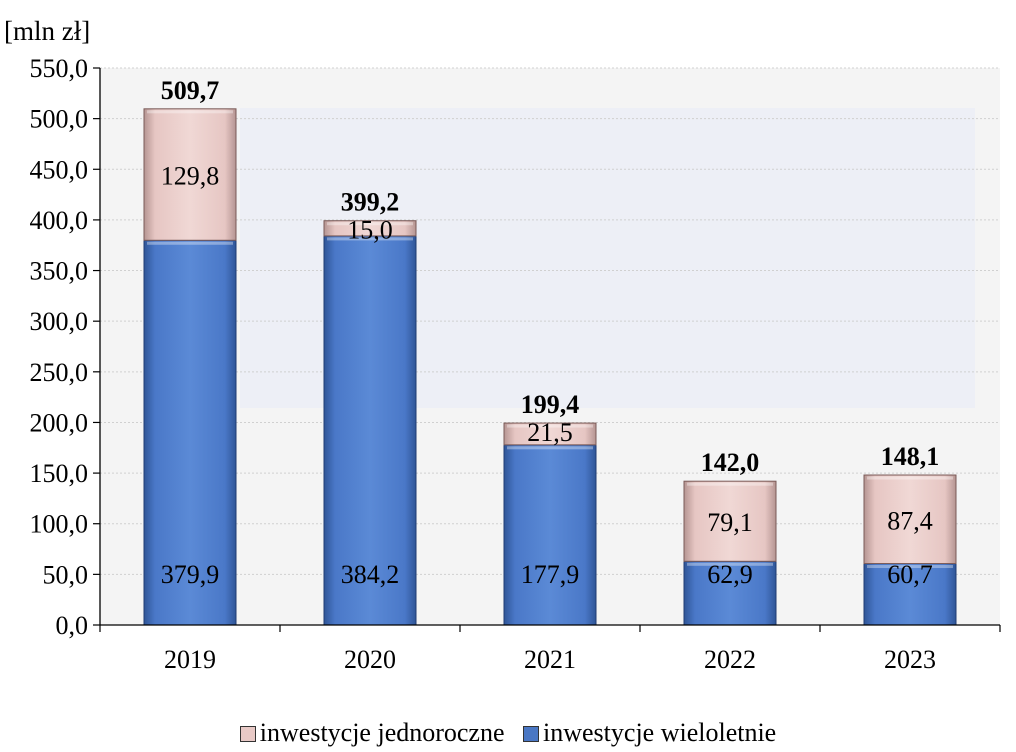  I want to click on y-tick-label: 350,0, so click(59, 271).